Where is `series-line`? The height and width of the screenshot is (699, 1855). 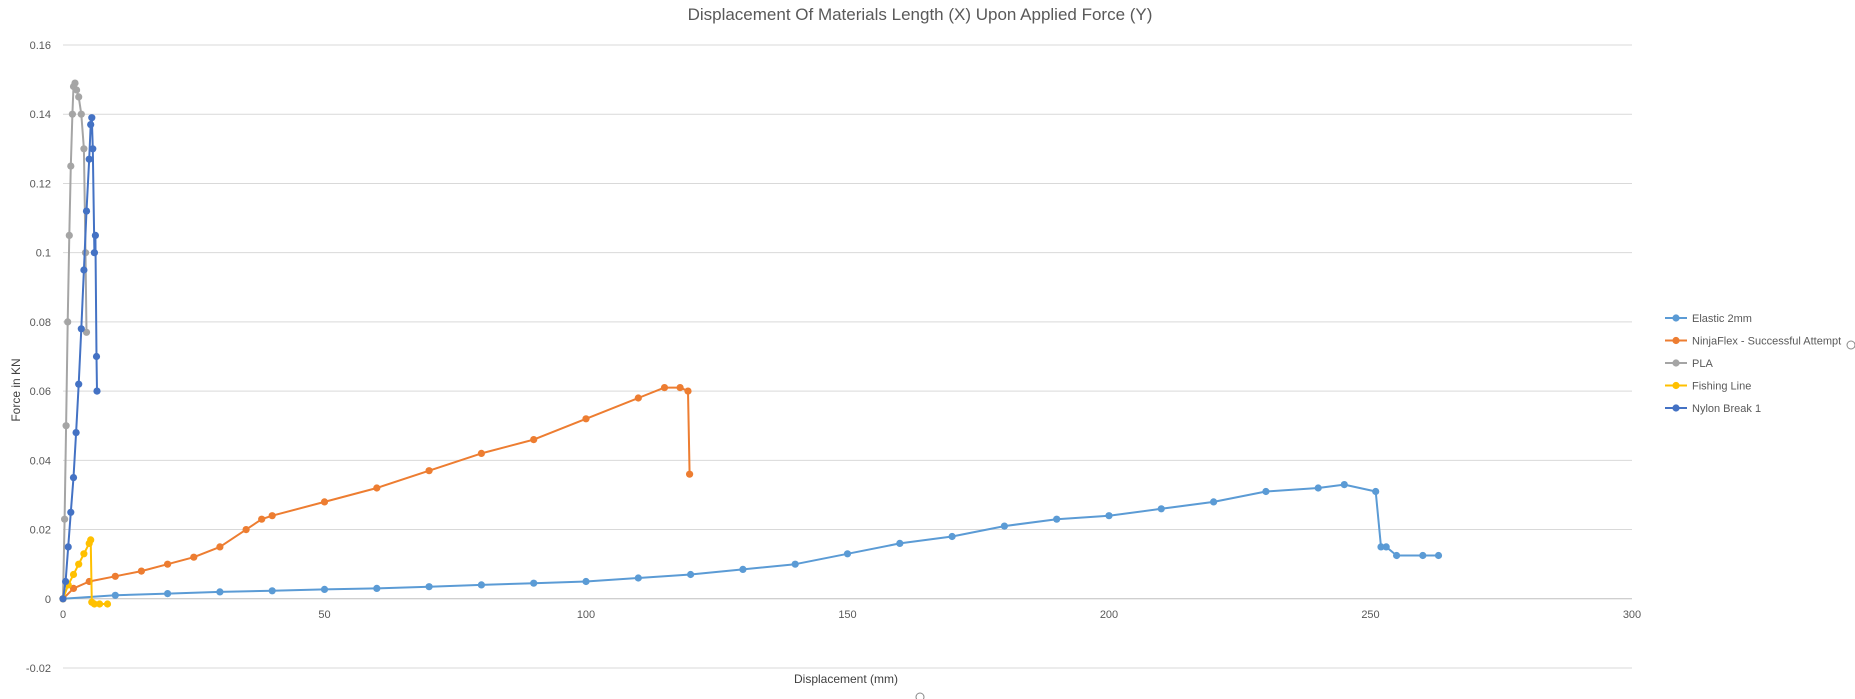
series-line is located at coordinates (750, 541).